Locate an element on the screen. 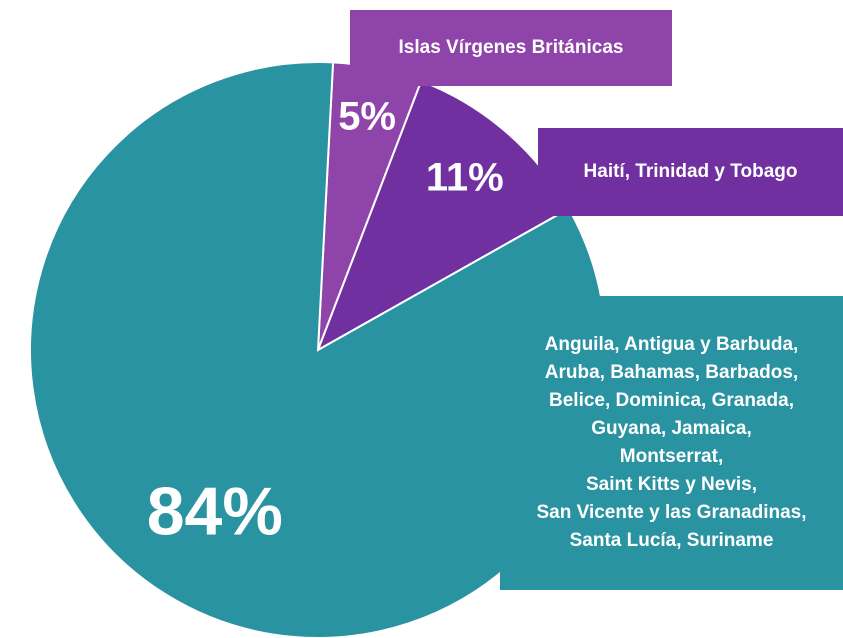  value-label: 5% is located at coordinates (367, 117).